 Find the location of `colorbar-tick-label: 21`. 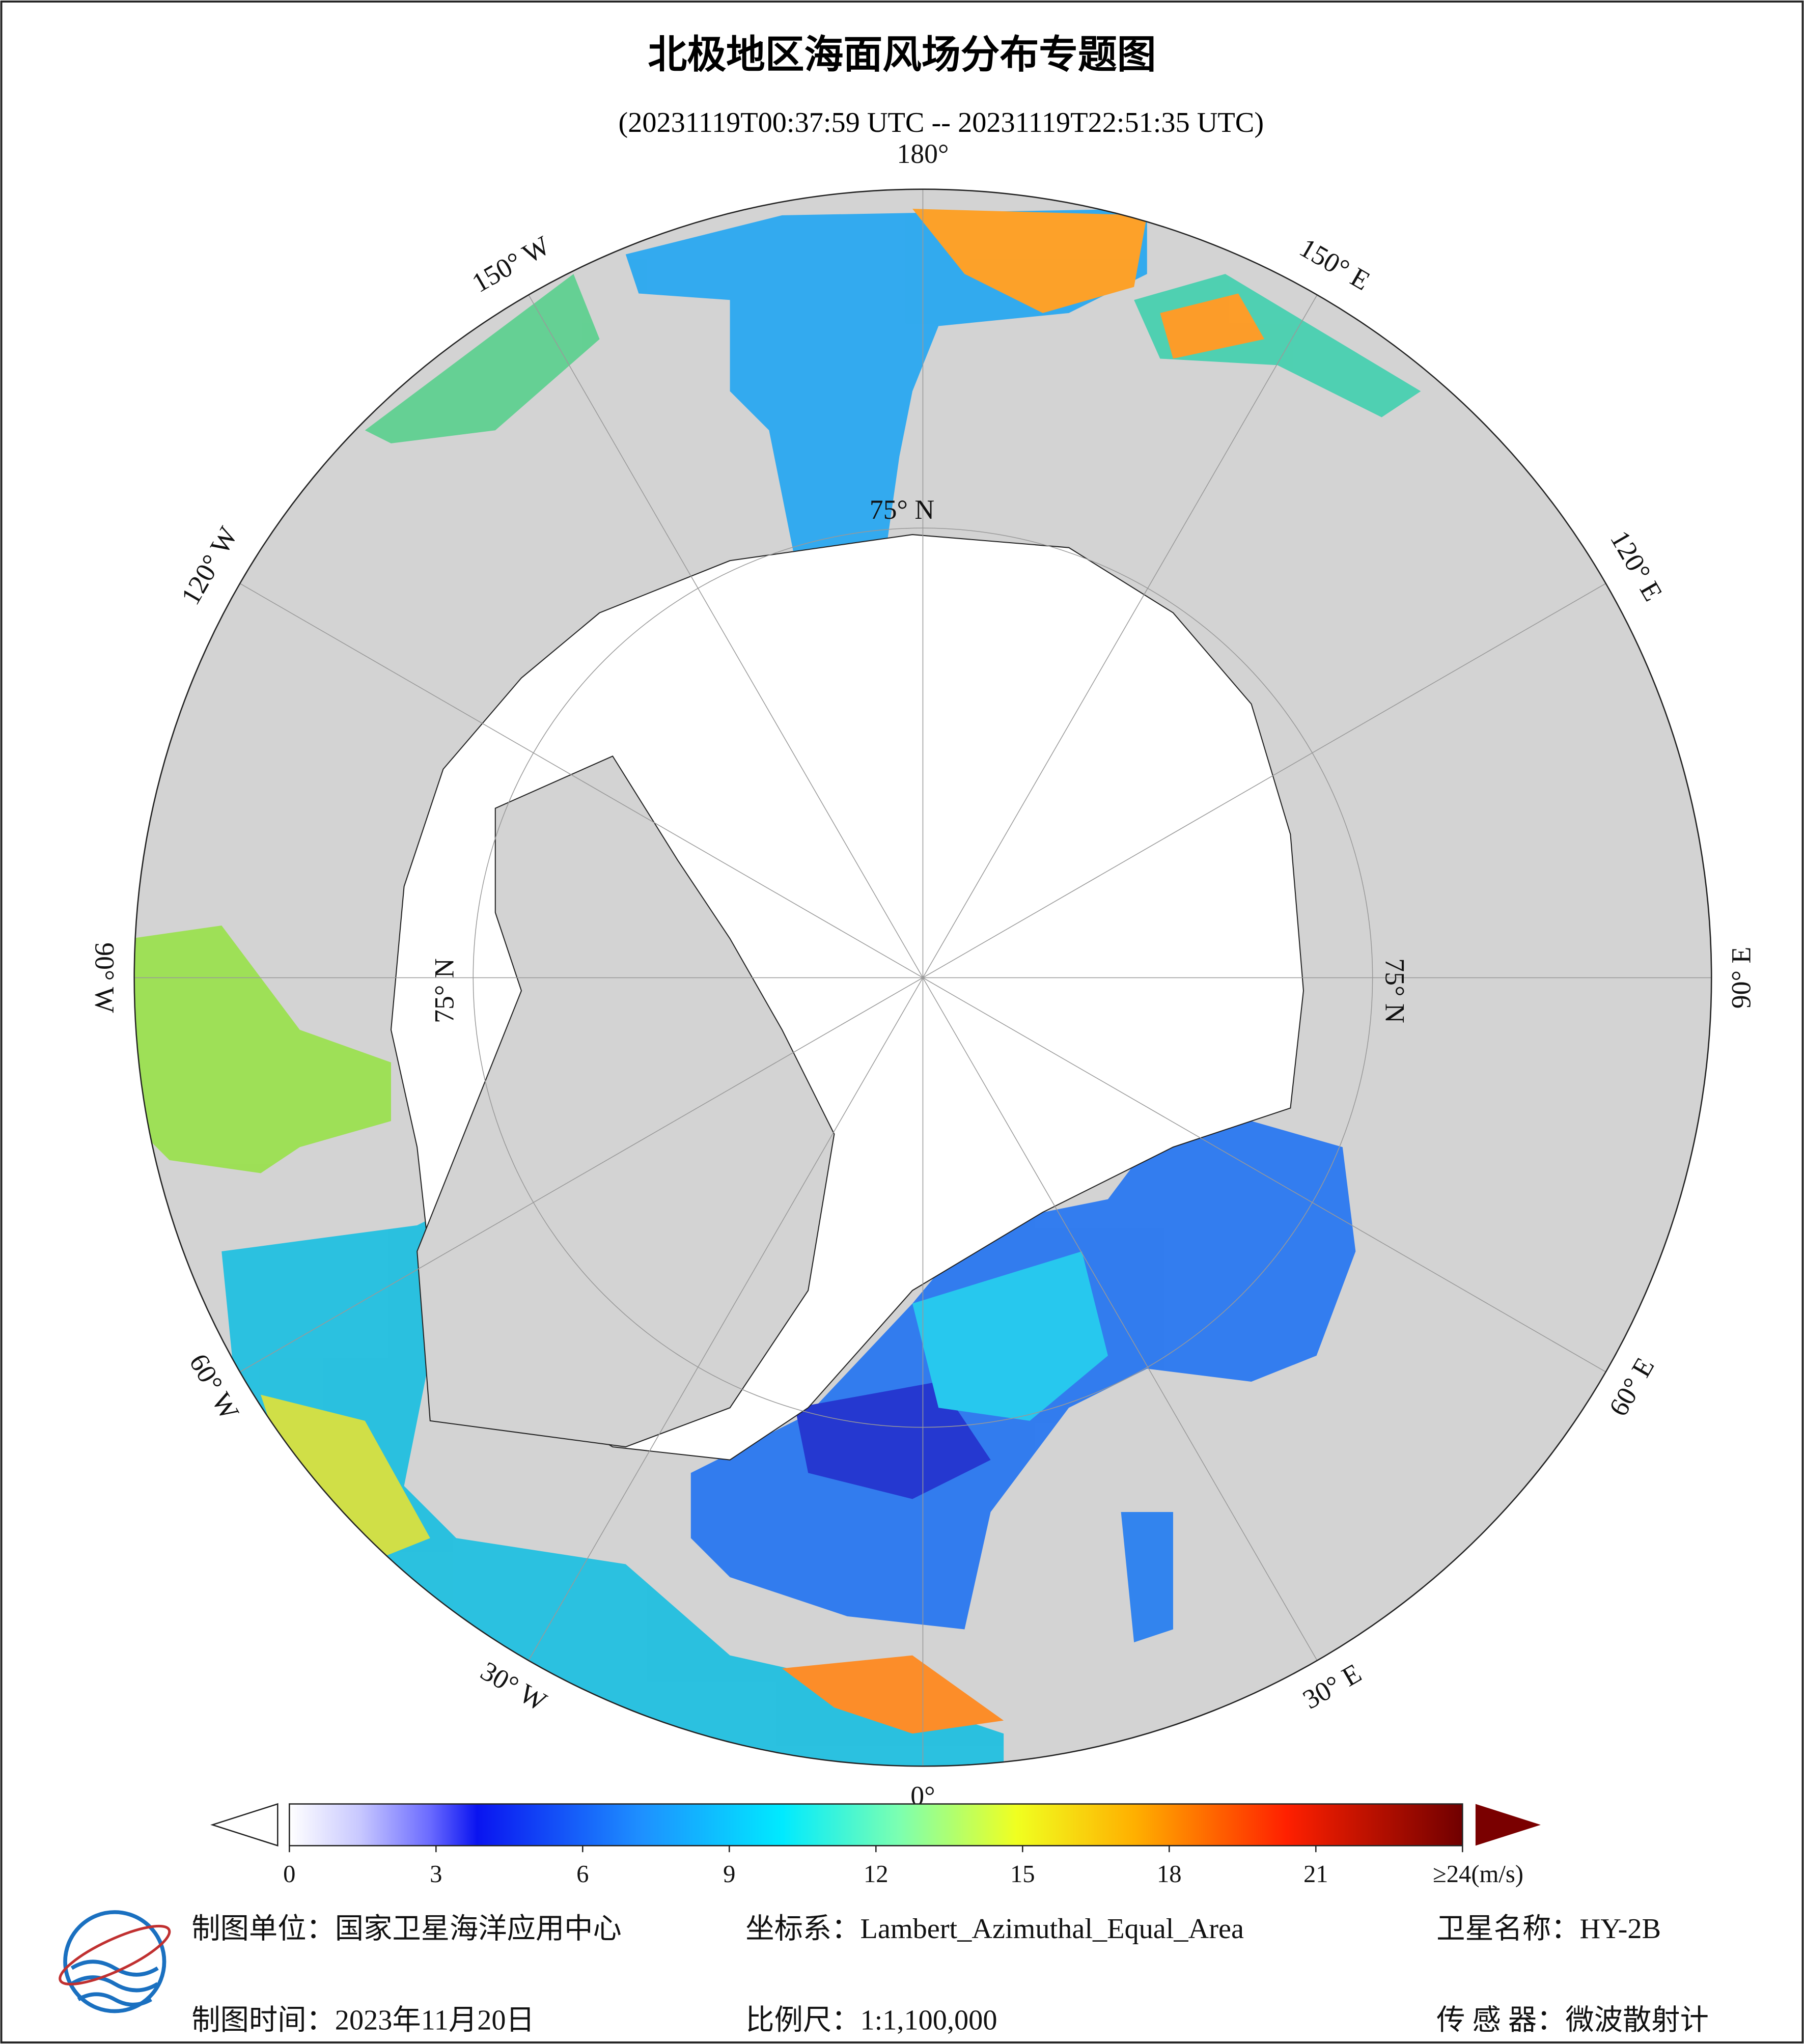

colorbar-tick-label: 21 is located at coordinates (1315, 1874).